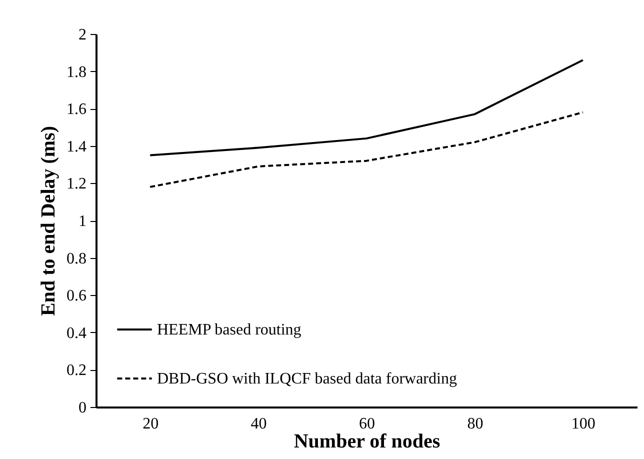  Describe the element at coordinates (76, 296) in the screenshot. I see `y-tick-label: 0.6` at that location.